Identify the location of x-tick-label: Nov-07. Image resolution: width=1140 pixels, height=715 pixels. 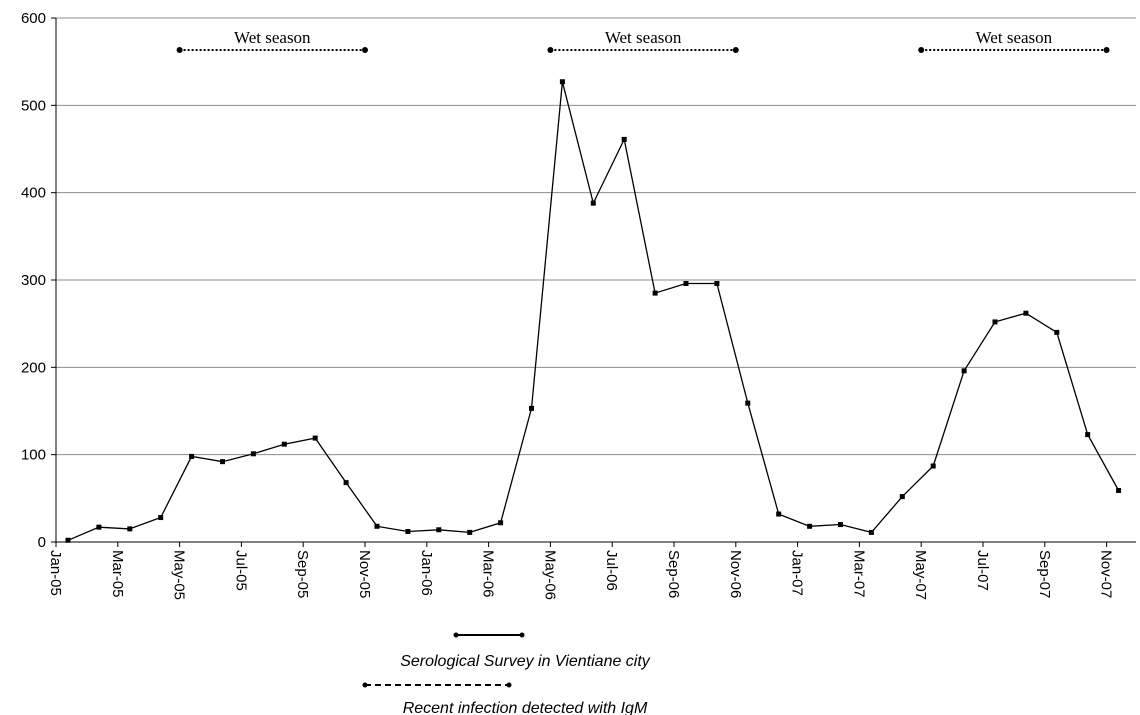
(1106, 574).